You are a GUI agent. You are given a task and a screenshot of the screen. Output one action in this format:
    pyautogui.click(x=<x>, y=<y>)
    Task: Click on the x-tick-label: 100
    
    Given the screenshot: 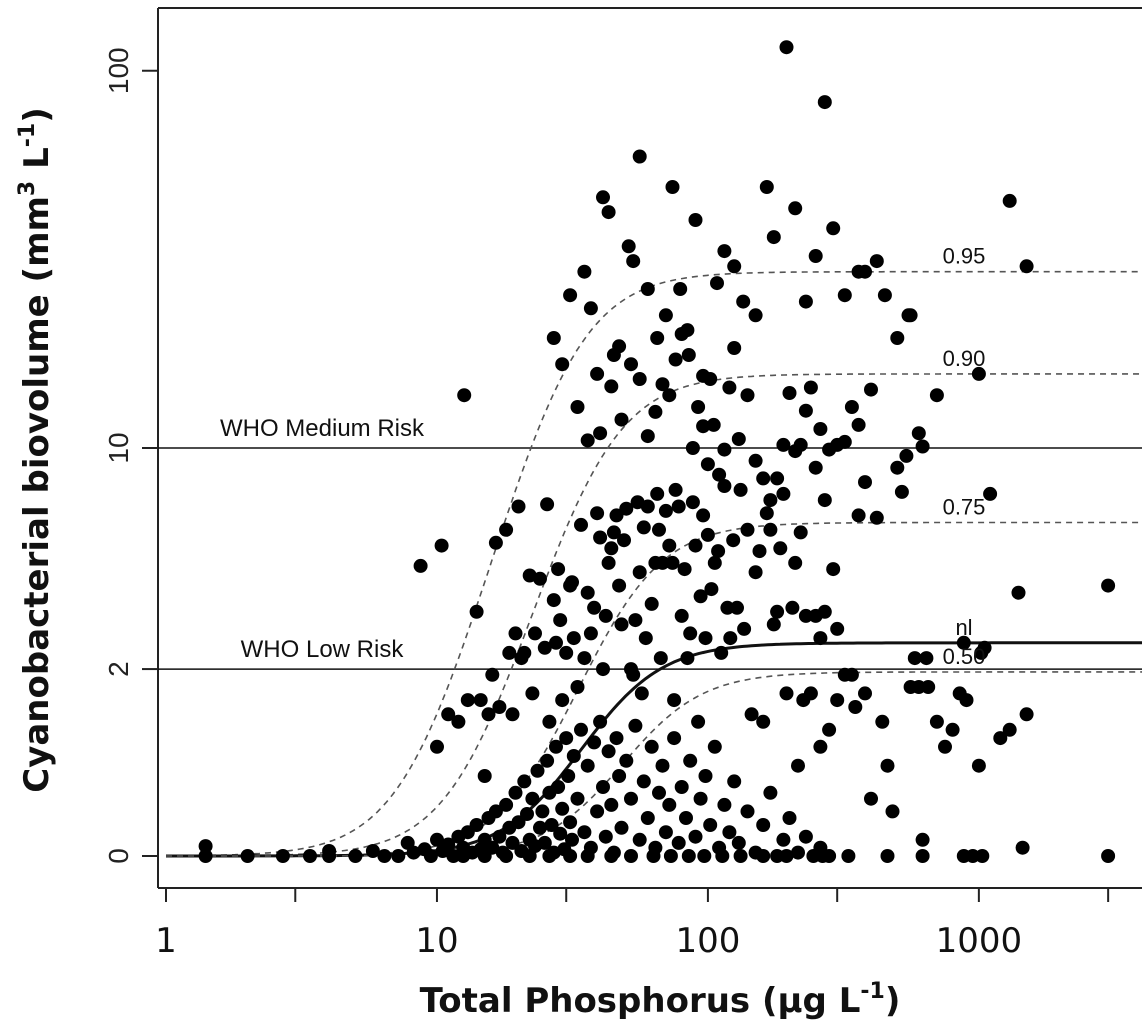 What is the action you would take?
    pyautogui.click(x=707, y=941)
    